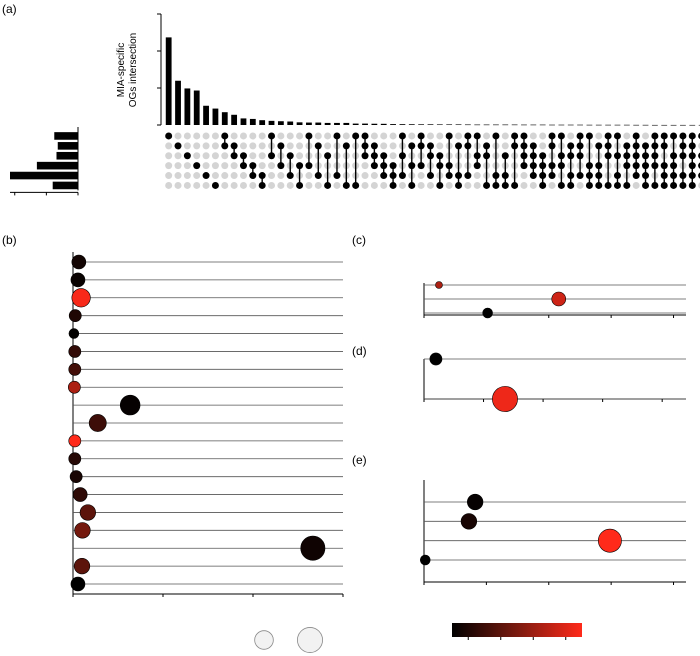  What do you see at coordinates (418, 638) in the screenshot?
I see `legend` at bounding box center [418, 638].